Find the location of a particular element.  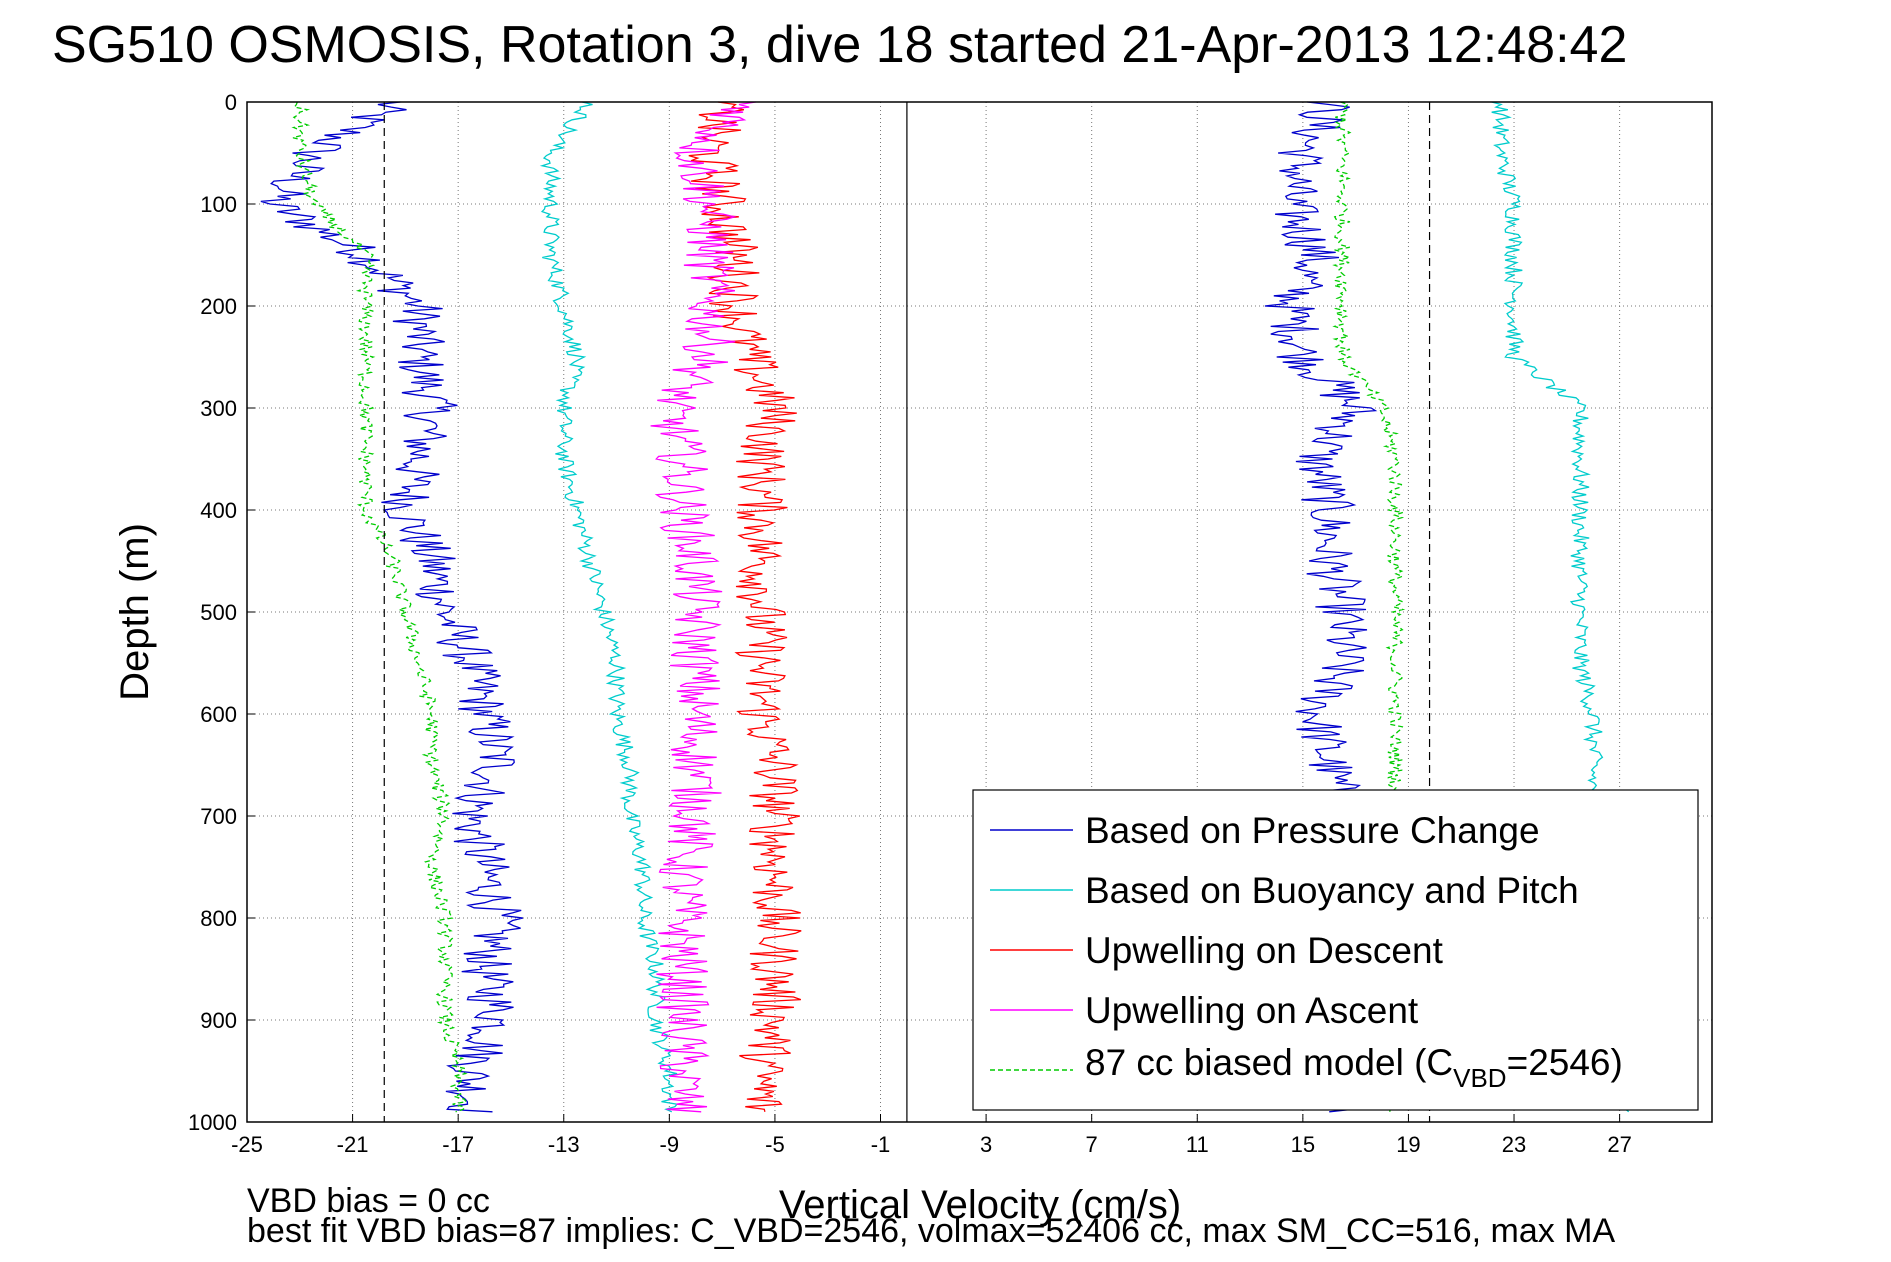

x-tick-label: 23 is located at coordinates (1514, 1144).